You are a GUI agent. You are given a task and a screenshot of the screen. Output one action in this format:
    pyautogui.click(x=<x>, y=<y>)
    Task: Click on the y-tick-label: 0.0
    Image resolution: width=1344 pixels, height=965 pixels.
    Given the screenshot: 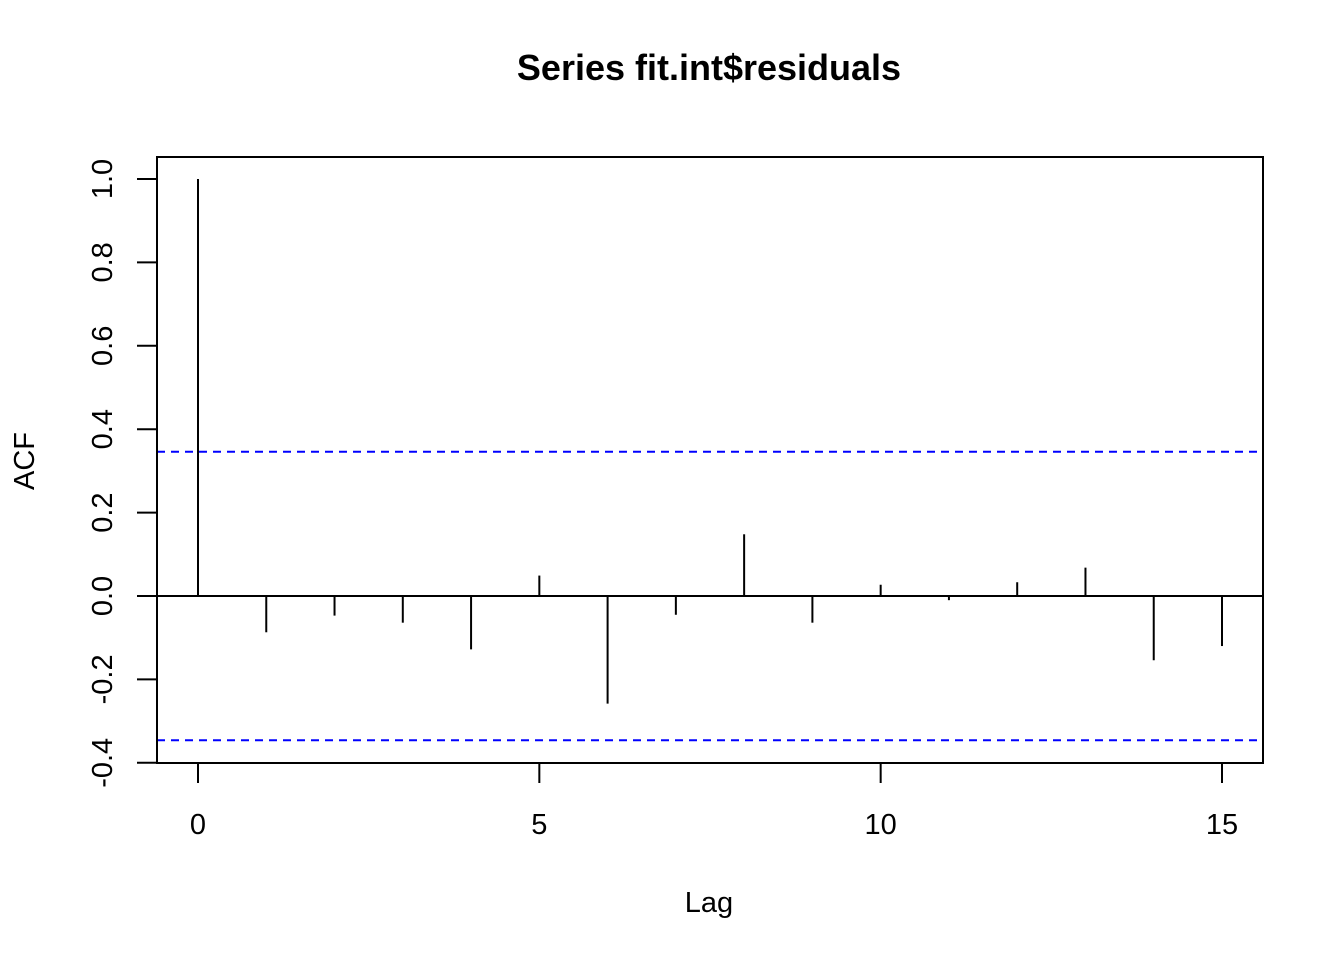 What is the action you would take?
    pyautogui.click(x=103, y=596)
    